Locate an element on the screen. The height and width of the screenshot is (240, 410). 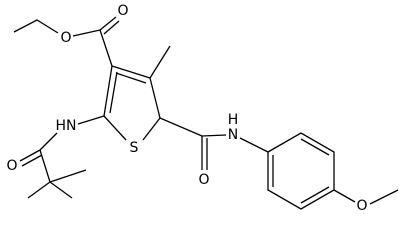
atom-label: H is located at coordinates (233, 120).